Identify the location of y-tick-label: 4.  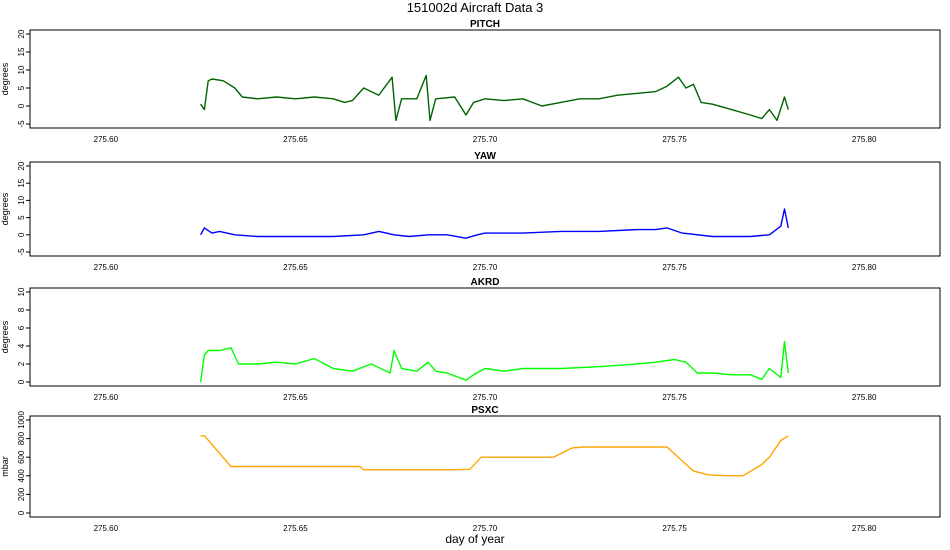
(21, 345).